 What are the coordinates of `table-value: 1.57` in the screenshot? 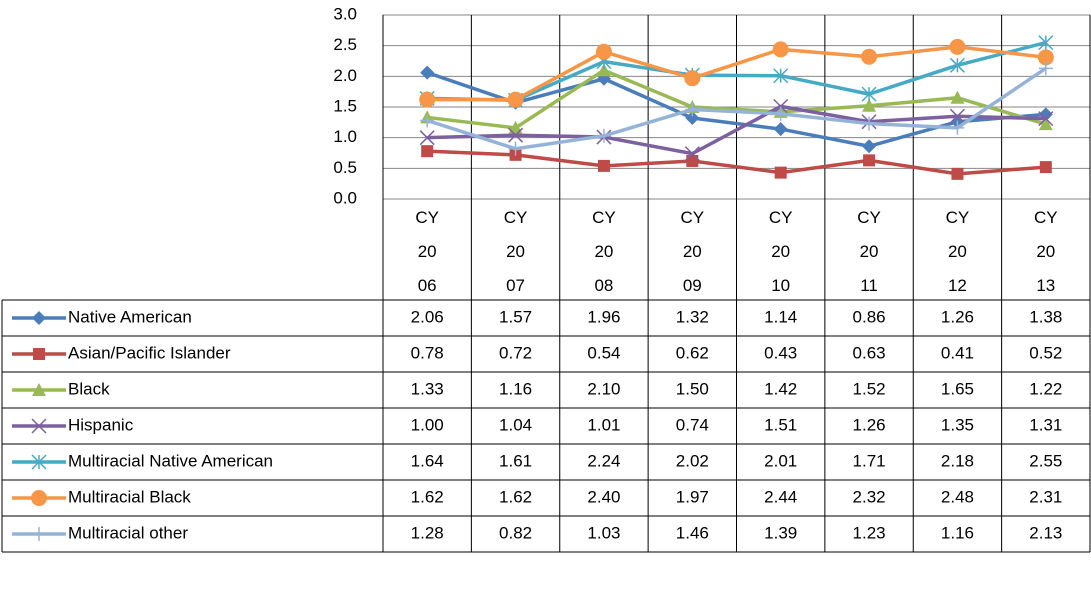 It's located at (515, 316).